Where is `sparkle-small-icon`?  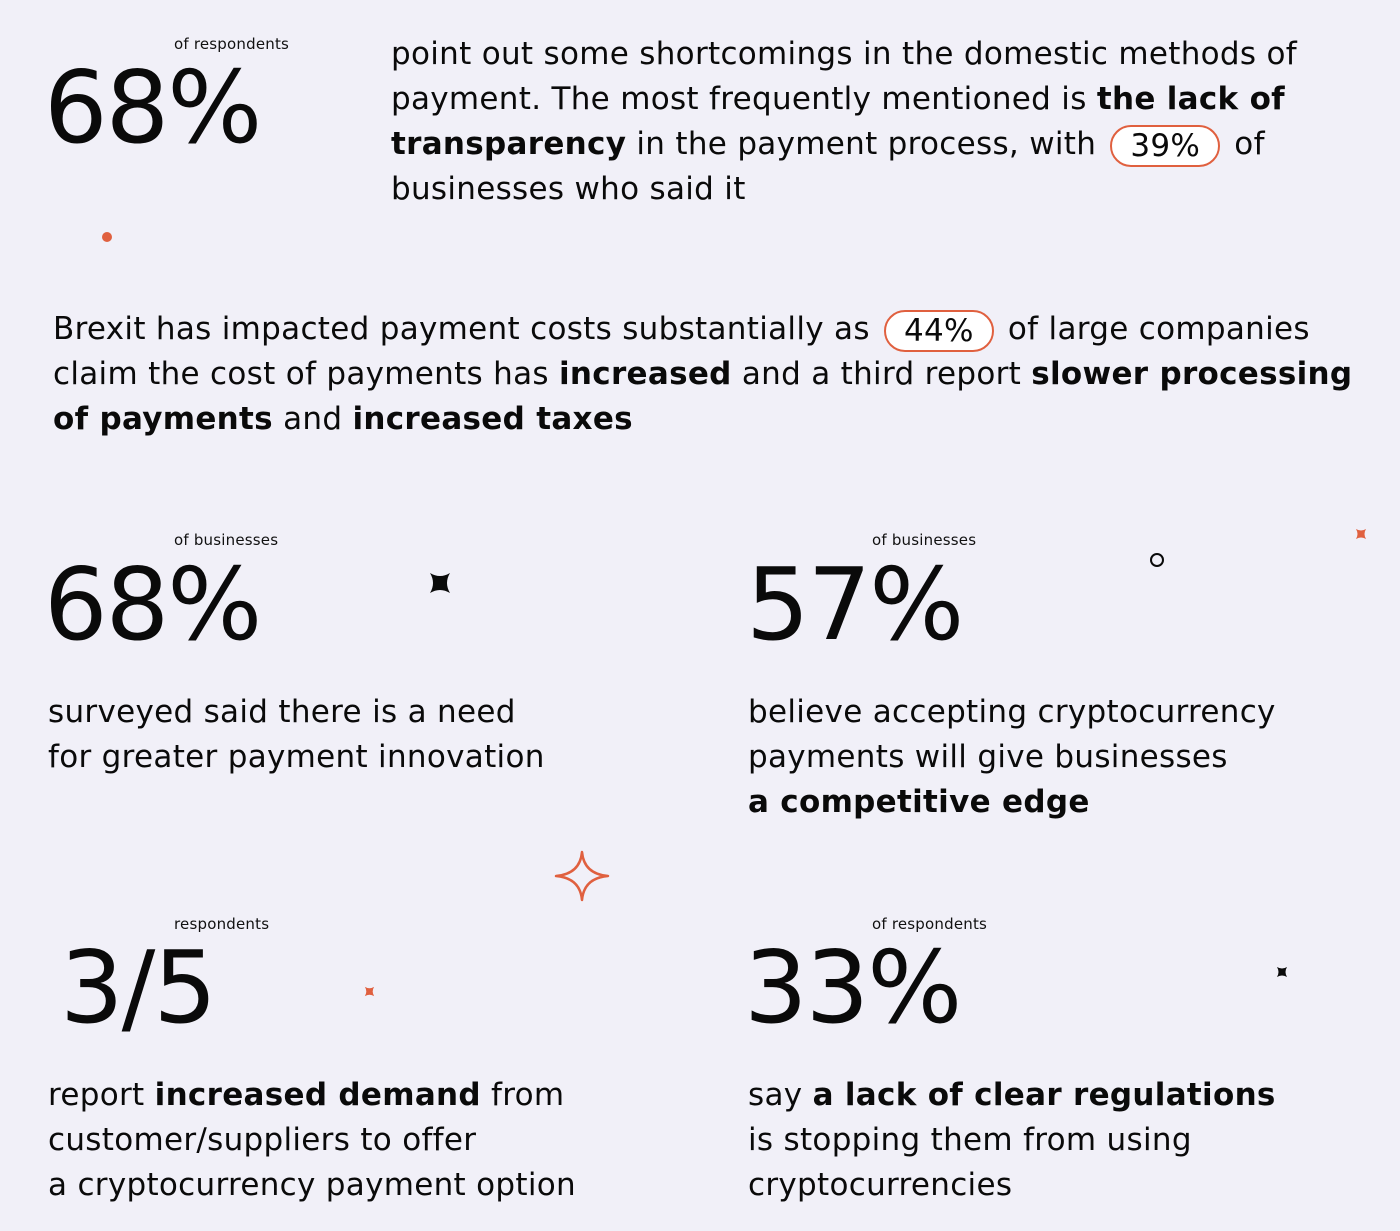
sparkle-small-icon is located at coordinates (1361, 534).